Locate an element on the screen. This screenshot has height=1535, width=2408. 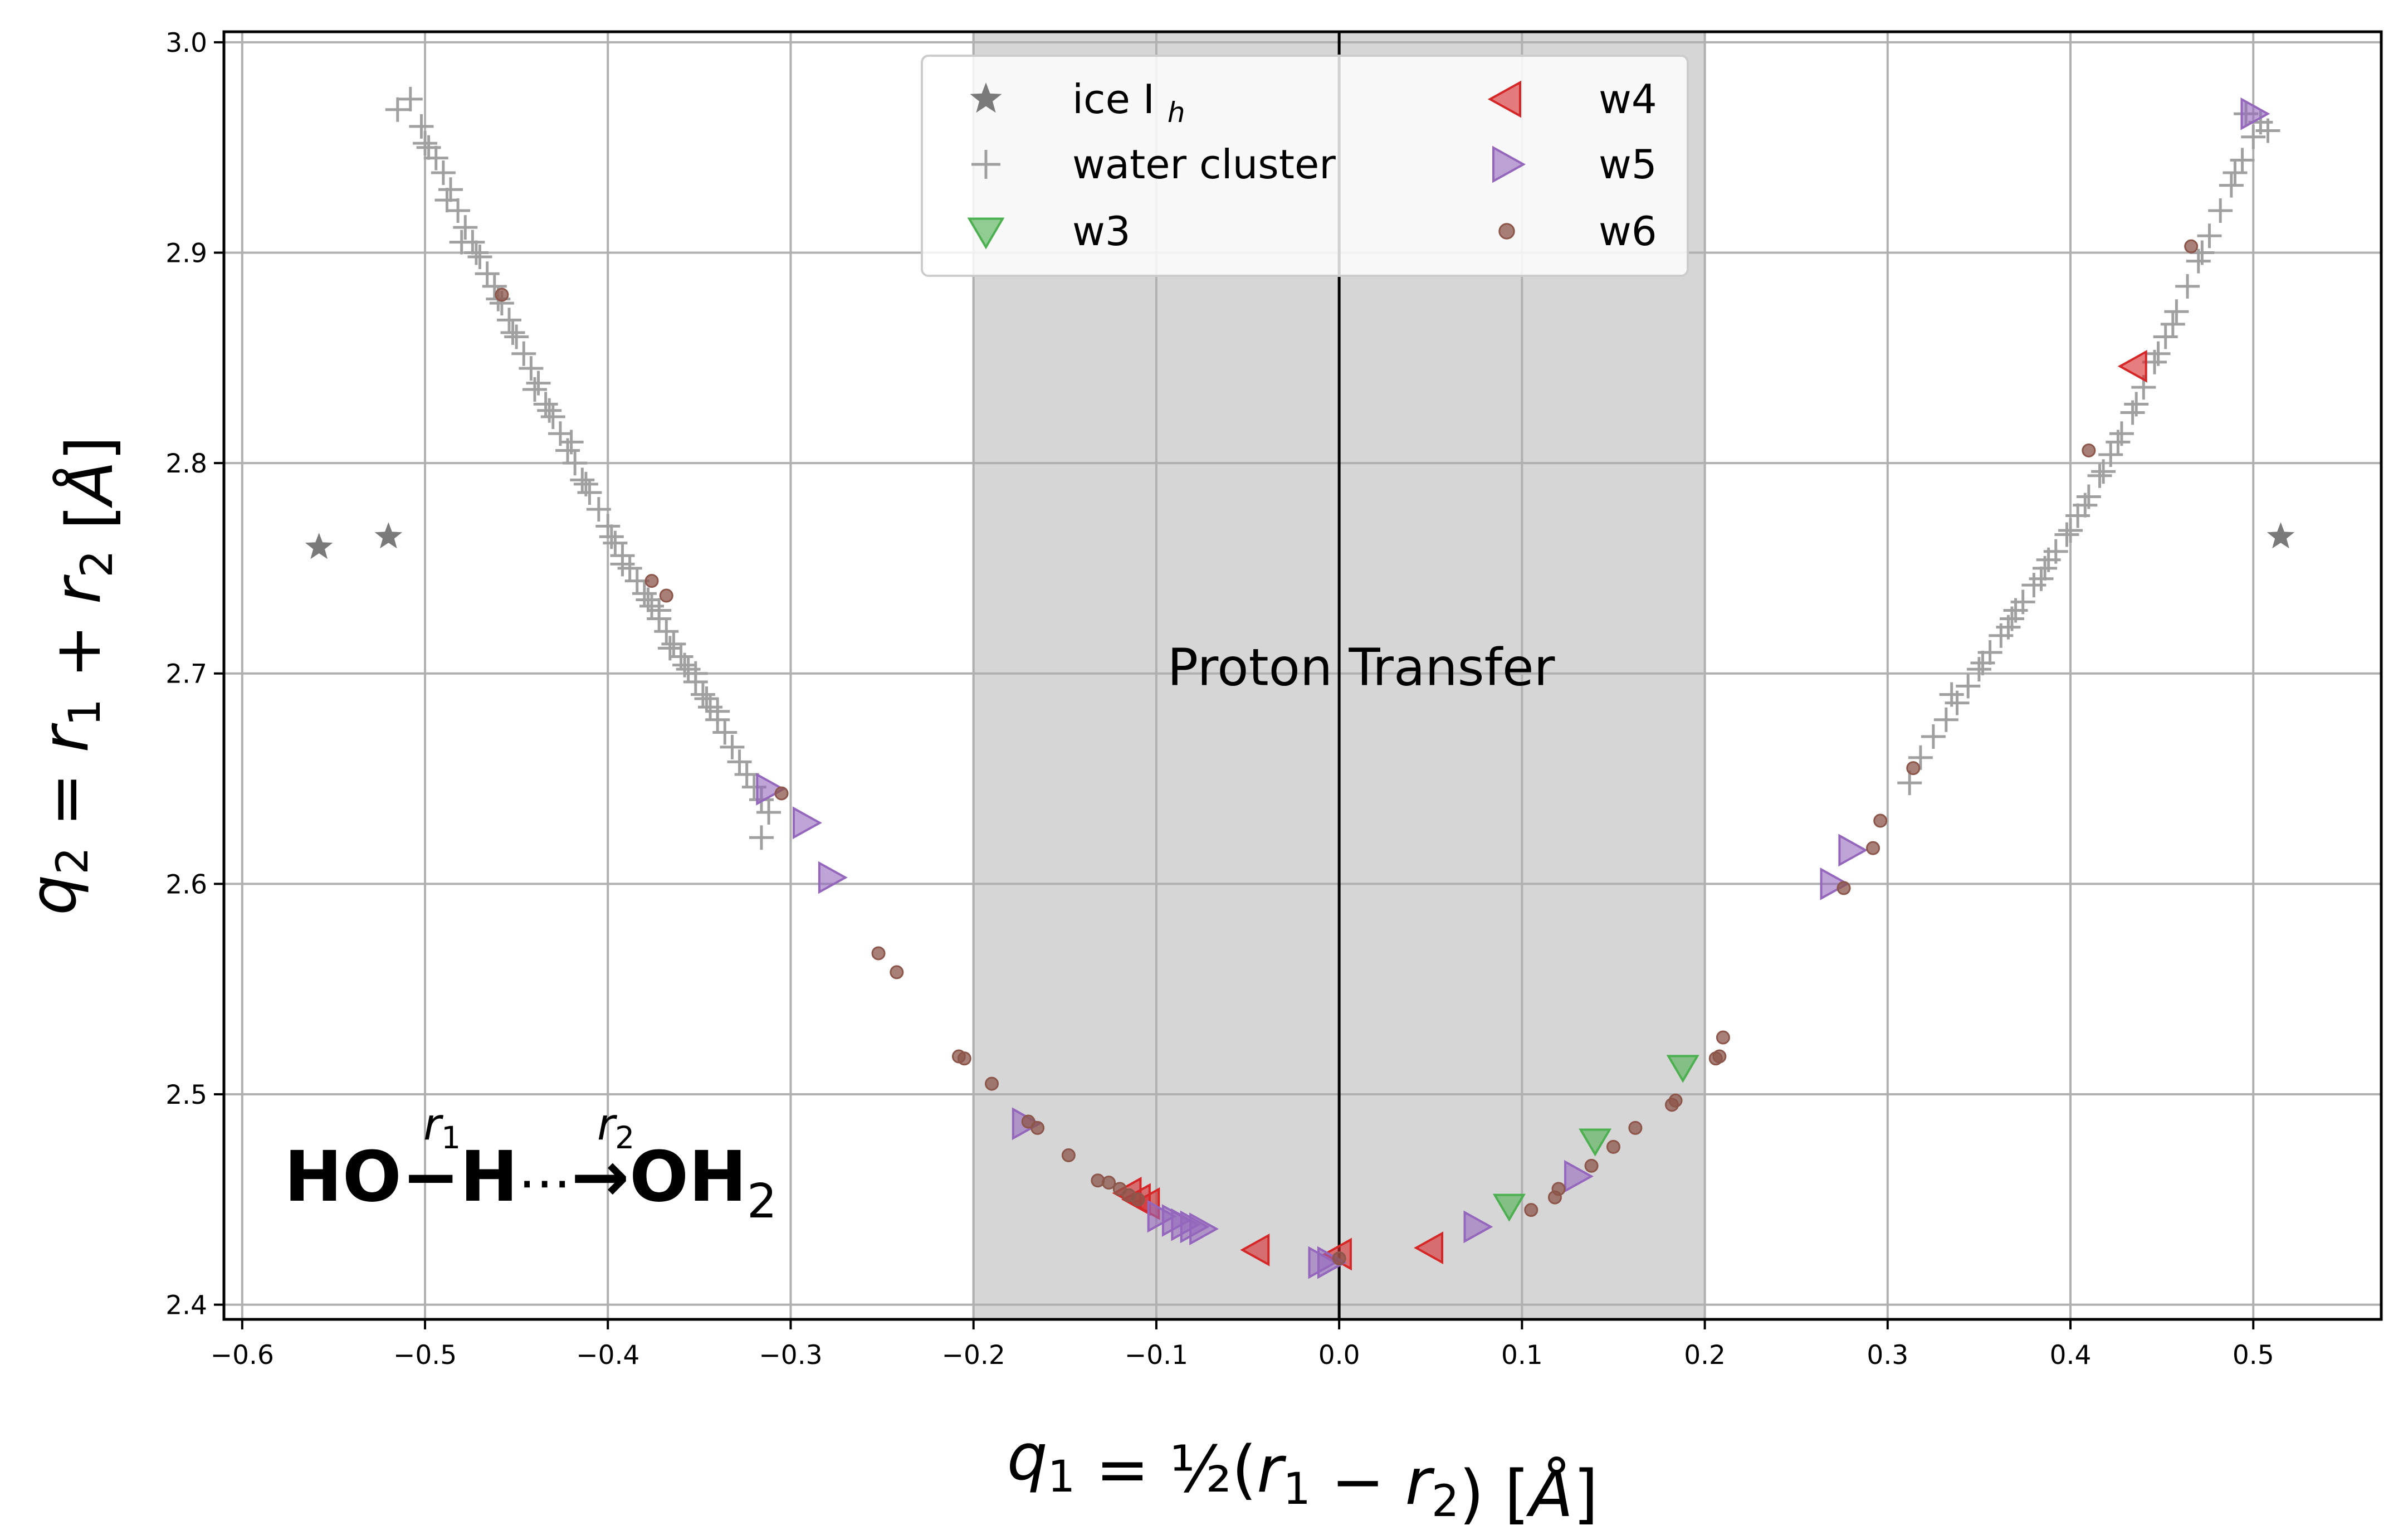
x-tick-label: 0.5 is located at coordinates (2253, 1355).